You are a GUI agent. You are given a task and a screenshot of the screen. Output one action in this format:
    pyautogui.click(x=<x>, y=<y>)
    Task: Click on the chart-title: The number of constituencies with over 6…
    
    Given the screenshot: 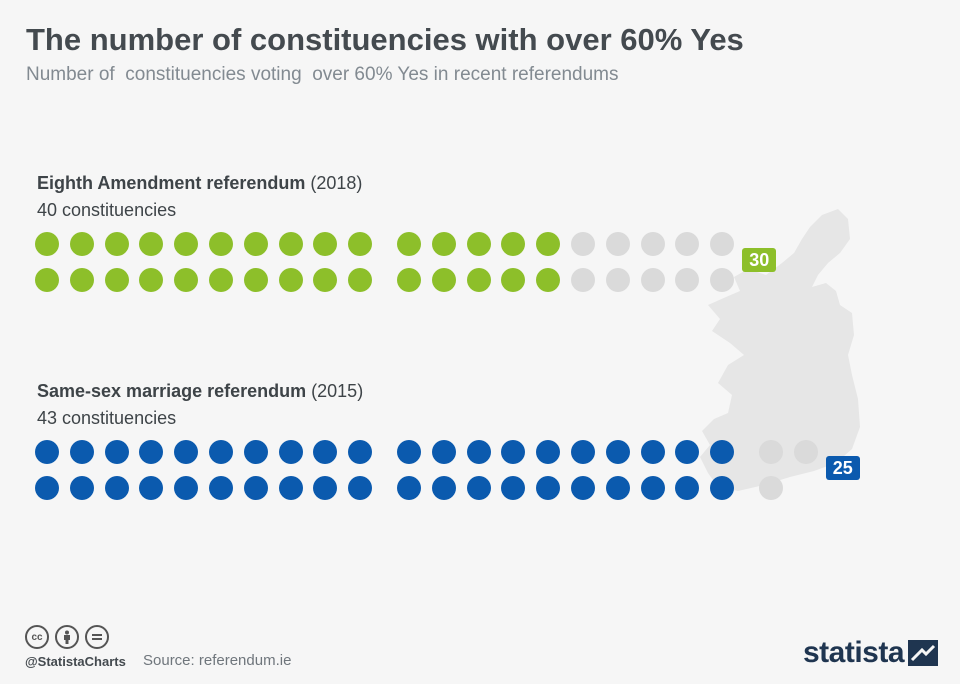 What is the action you would take?
    pyautogui.click(x=385, y=39)
    